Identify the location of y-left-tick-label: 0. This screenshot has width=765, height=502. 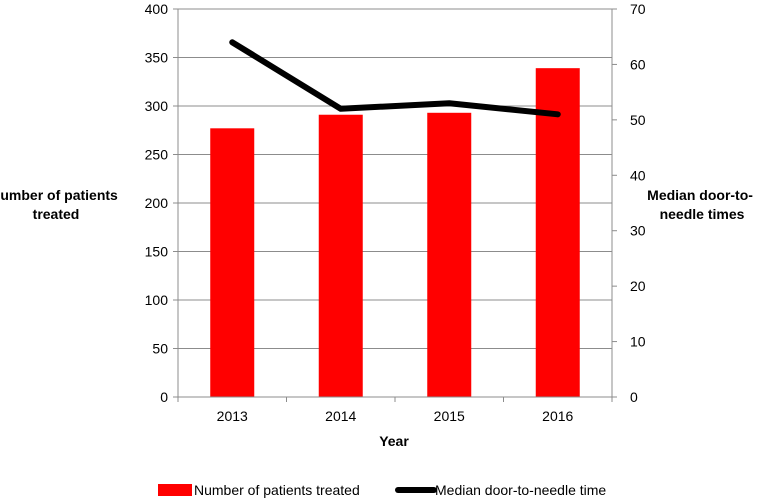
(164, 397).